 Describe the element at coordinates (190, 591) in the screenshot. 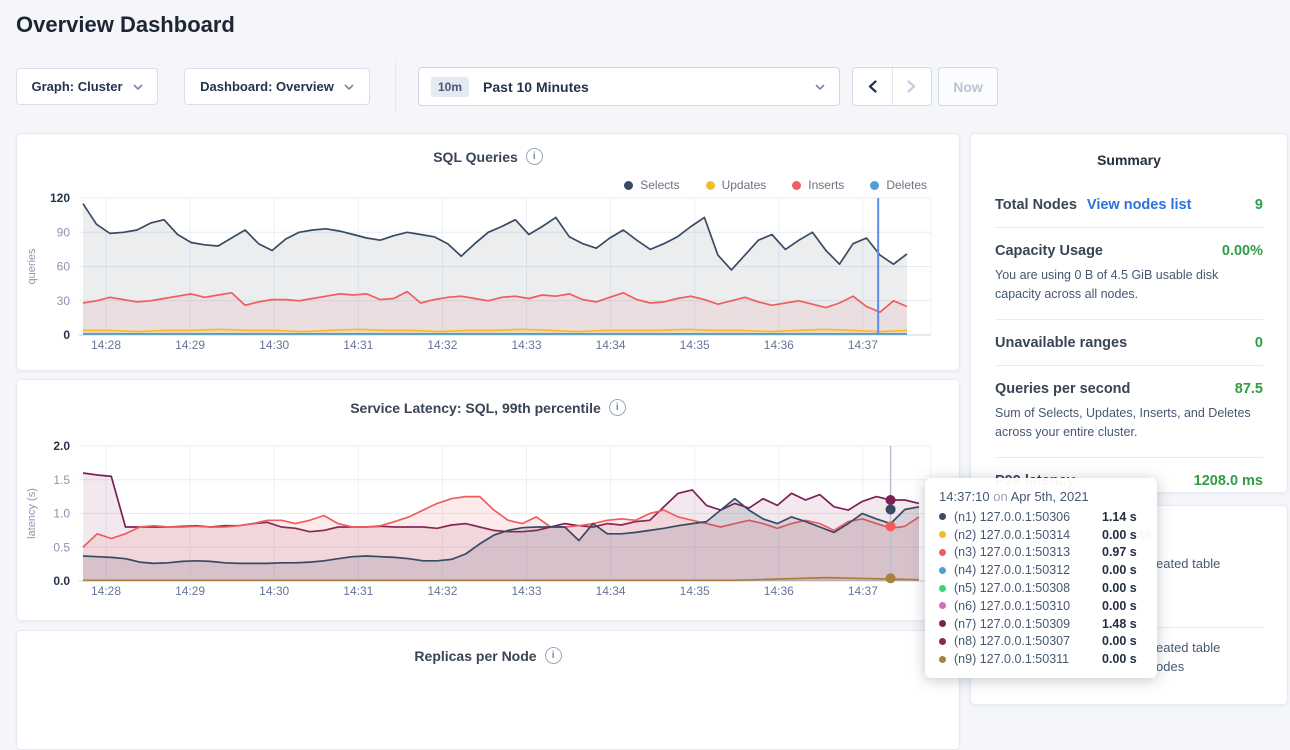

I see `svg-text: 14:29` at that location.